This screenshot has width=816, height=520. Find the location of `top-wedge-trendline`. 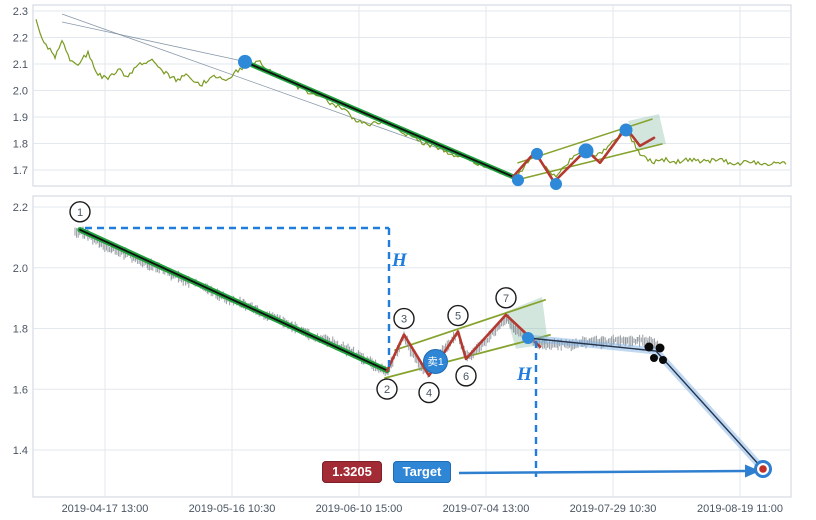

top-wedge-trendline is located at coordinates (154, 42).